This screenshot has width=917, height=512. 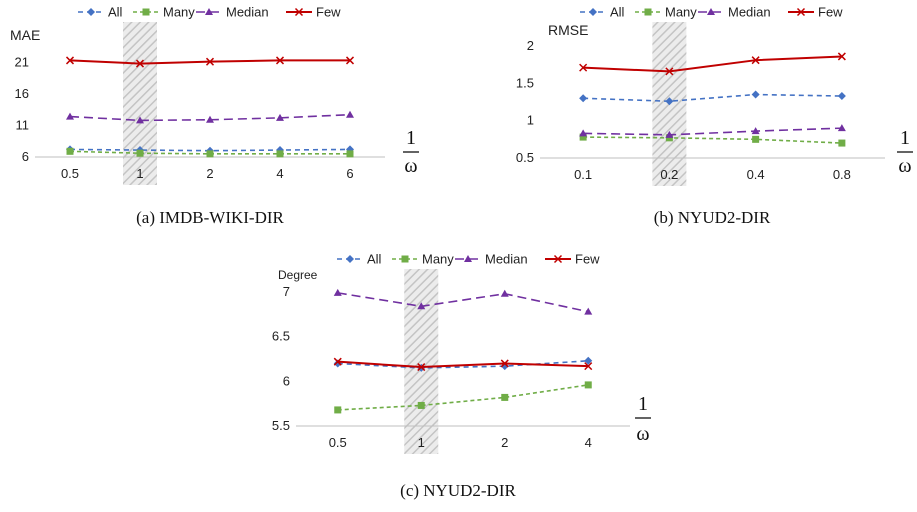 I want to click on x-tick-label: 0.8, so click(x=842, y=174).